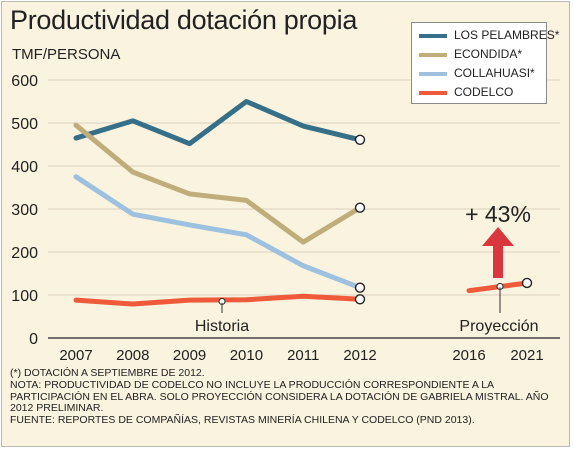 This screenshot has height=450, width=573. What do you see at coordinates (66, 54) in the screenshot?
I see `unit-label: TMF/PERSONA` at bounding box center [66, 54].